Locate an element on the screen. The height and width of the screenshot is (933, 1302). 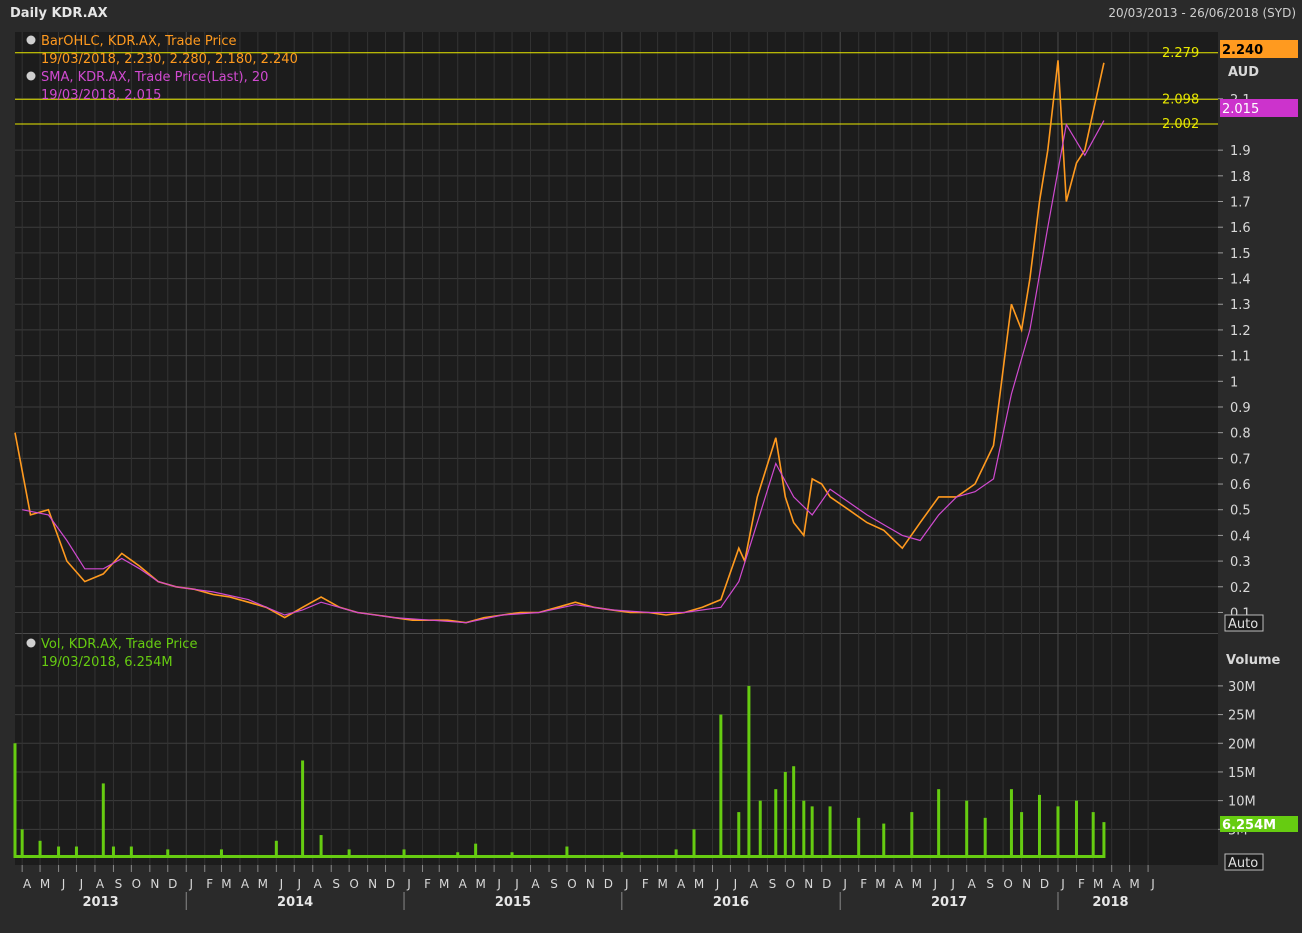
price-auto-label: Auto is located at coordinates (1243, 624).